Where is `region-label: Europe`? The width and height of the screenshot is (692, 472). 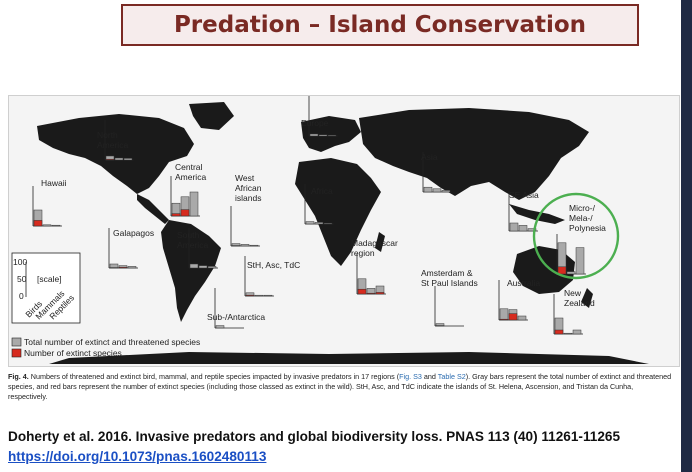 region-label: Europe is located at coordinates (315, 123).